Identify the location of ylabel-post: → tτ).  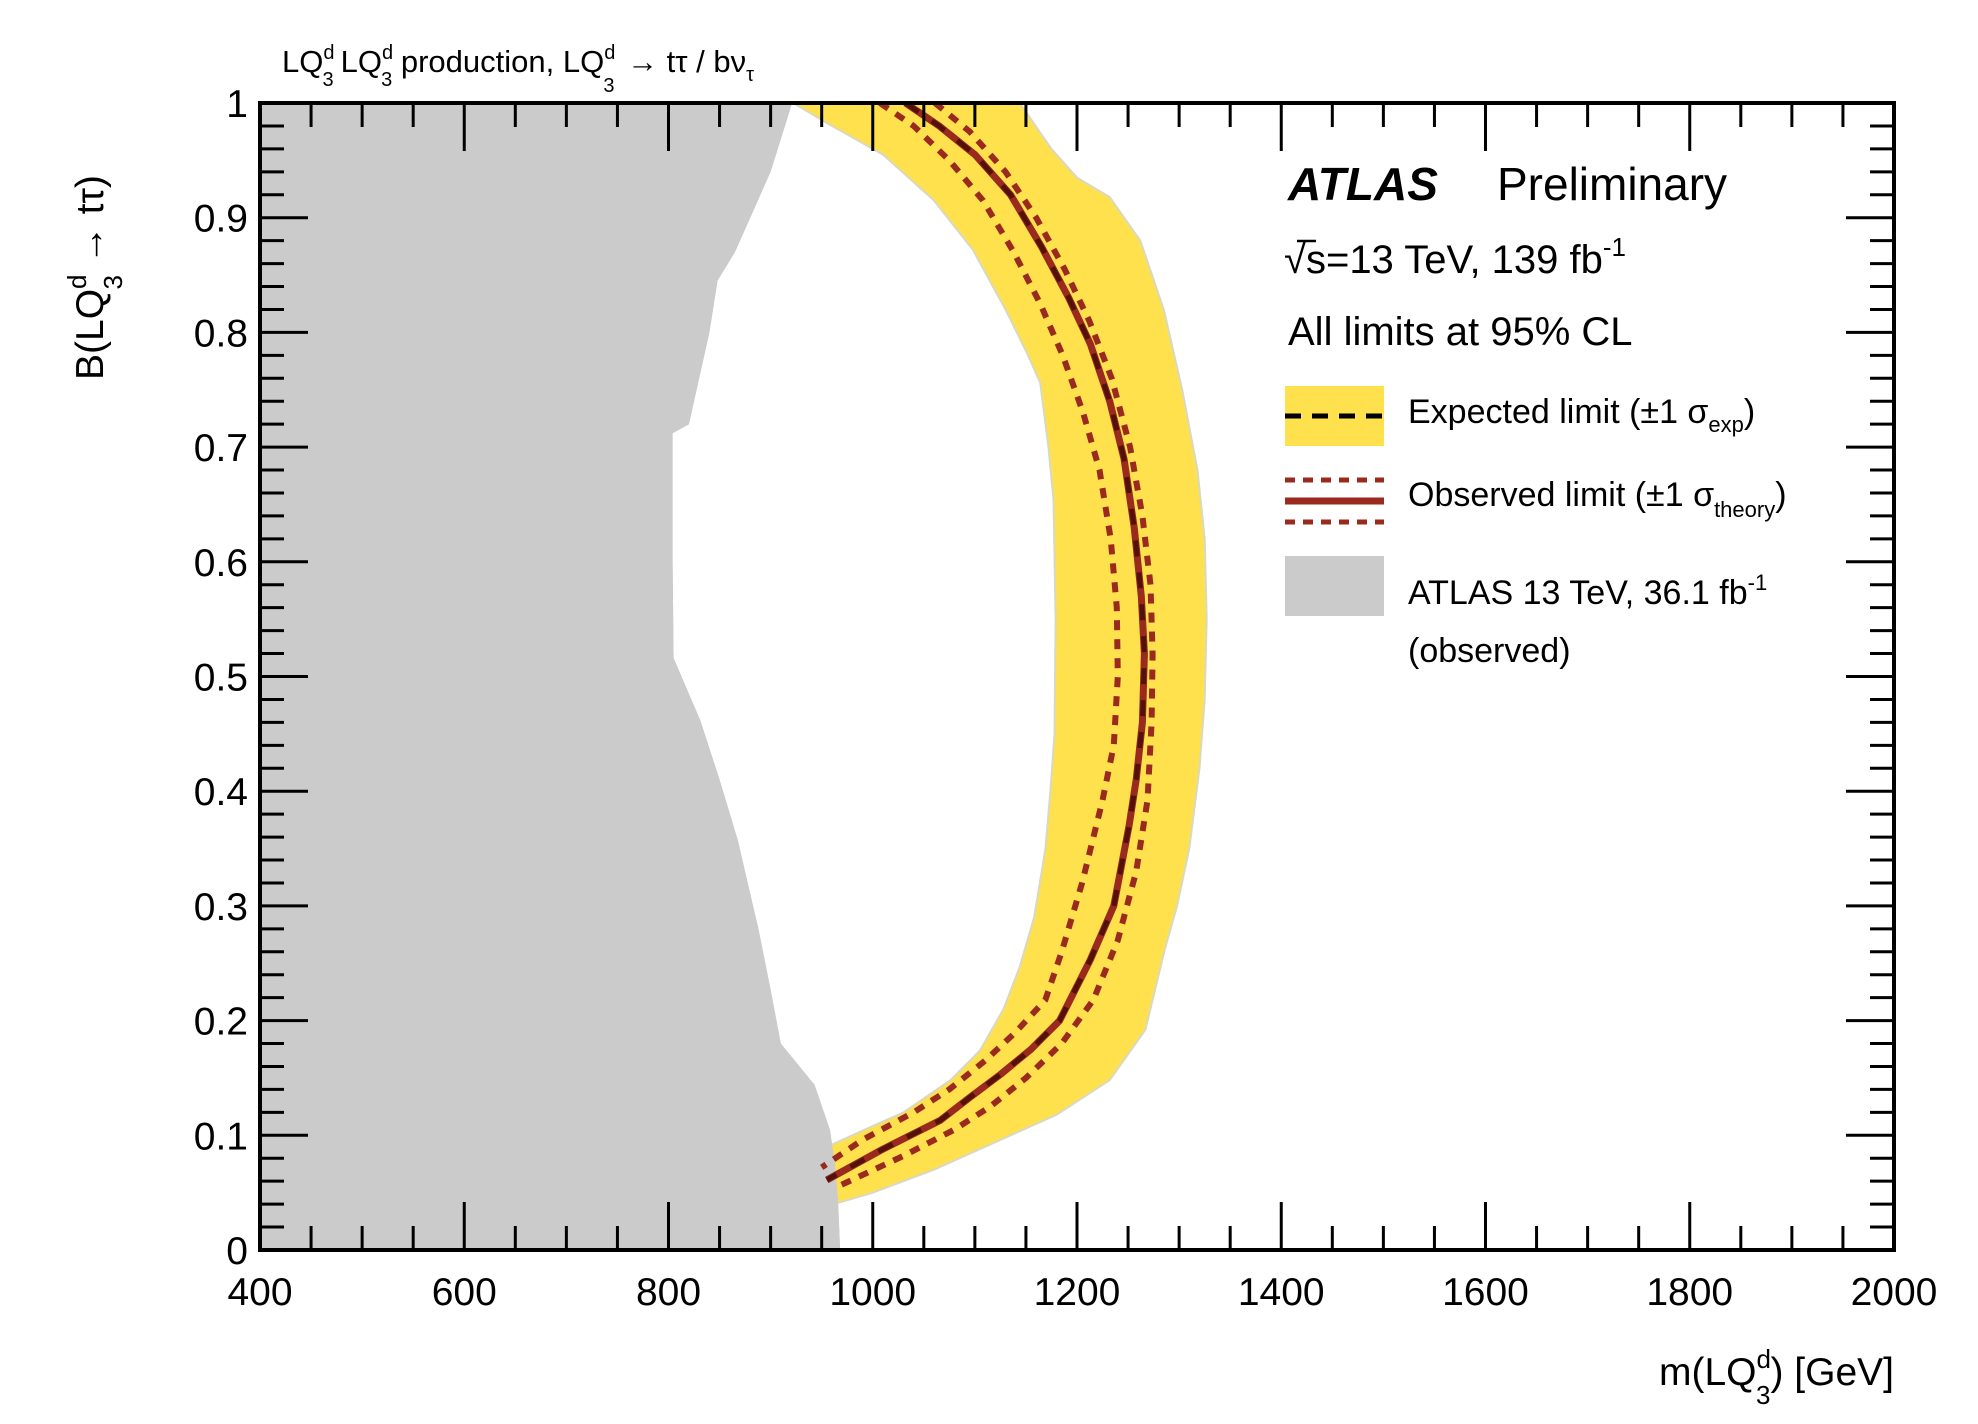
(90, 225).